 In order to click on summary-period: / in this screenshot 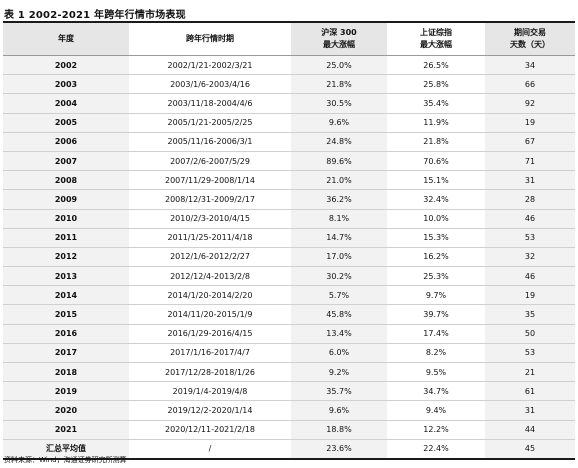, I will do `click(210, 449)`.